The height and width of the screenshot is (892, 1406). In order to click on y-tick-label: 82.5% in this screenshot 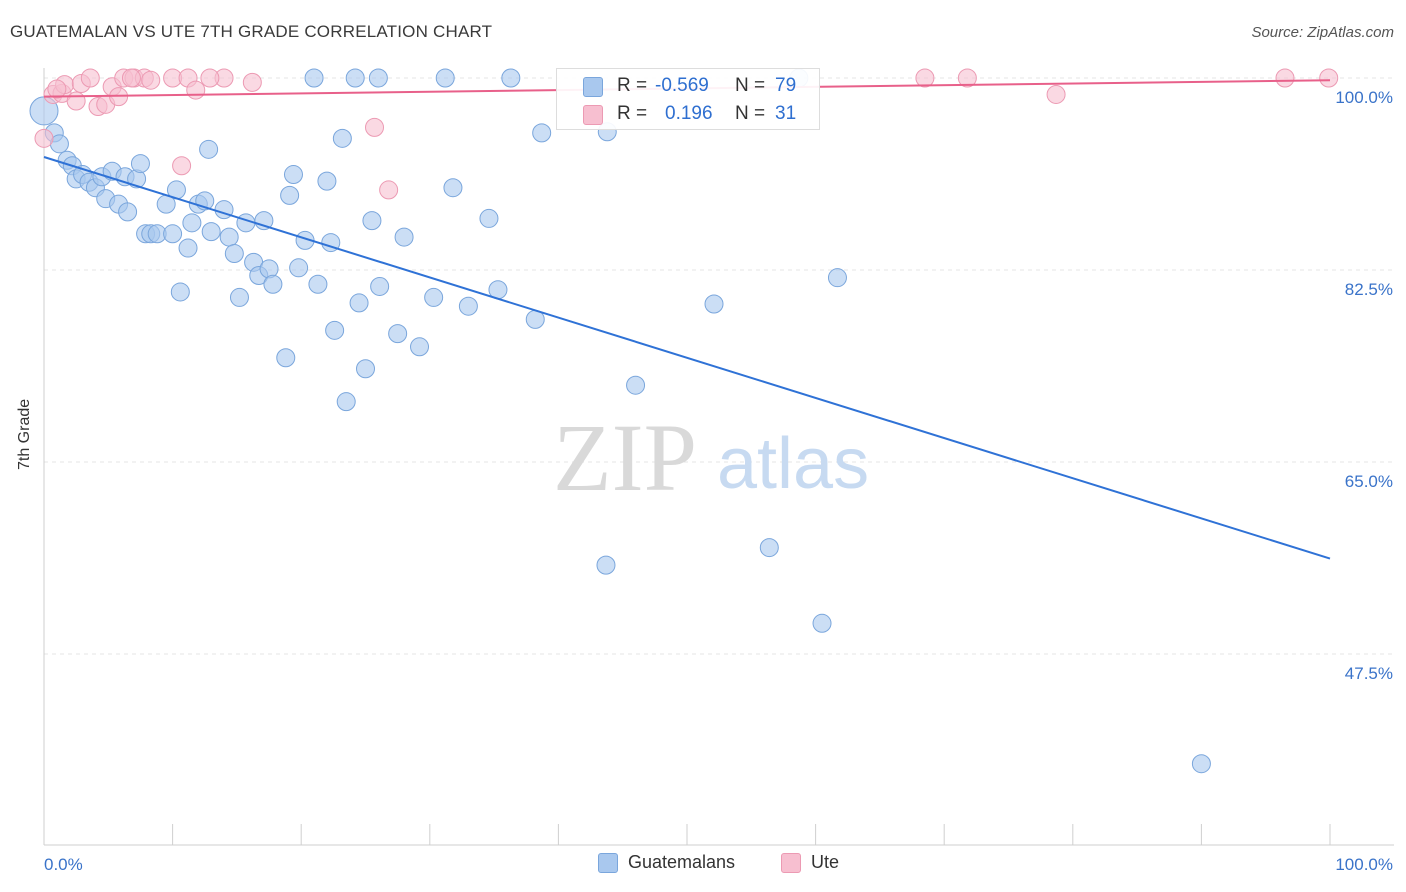, I will do `click(1369, 289)`.